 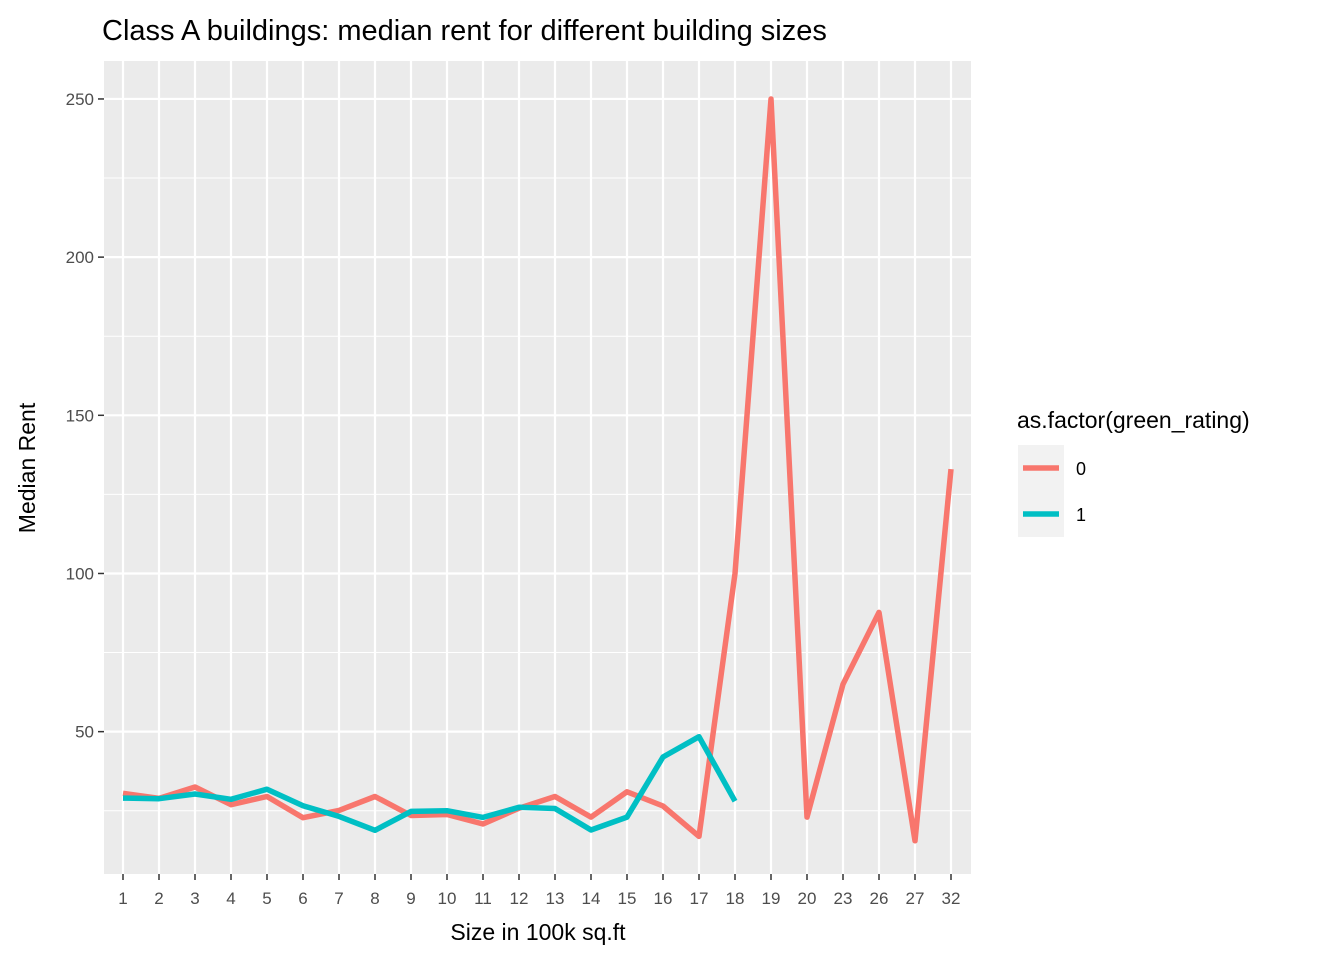 I want to click on x-tick-label: 7, so click(x=338, y=898).